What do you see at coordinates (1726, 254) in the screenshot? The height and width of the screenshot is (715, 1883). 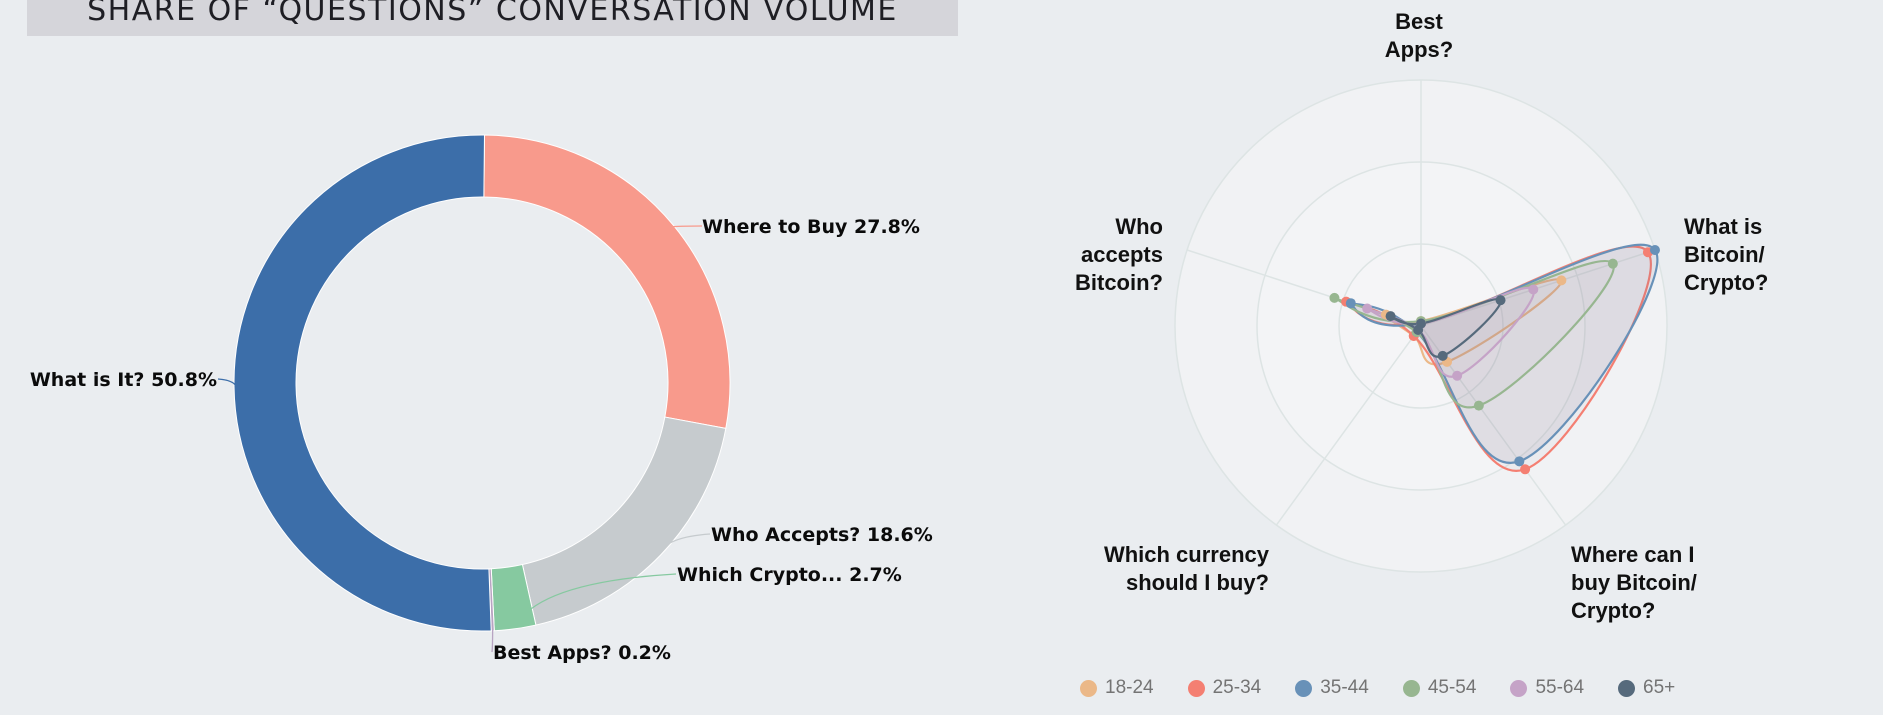 I see `radar-axis-label: What is Bitcoin/Crypto?` at bounding box center [1726, 254].